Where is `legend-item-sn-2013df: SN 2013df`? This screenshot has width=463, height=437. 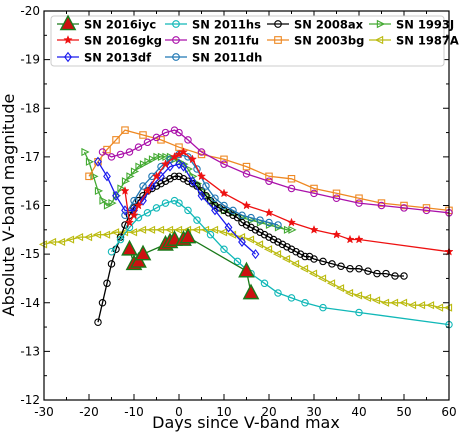
legend-item-sn-2013df: SN 2013df is located at coordinates (104, 58).